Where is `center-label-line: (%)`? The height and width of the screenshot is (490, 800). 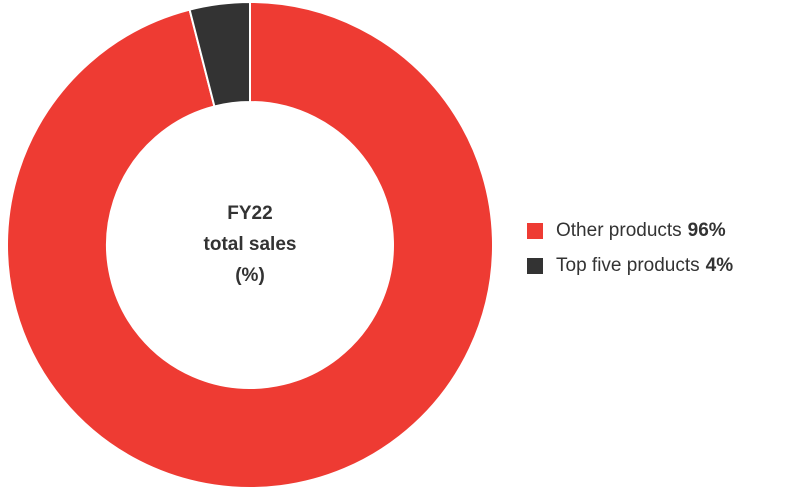
center-label-line: (%) is located at coordinates (250, 275).